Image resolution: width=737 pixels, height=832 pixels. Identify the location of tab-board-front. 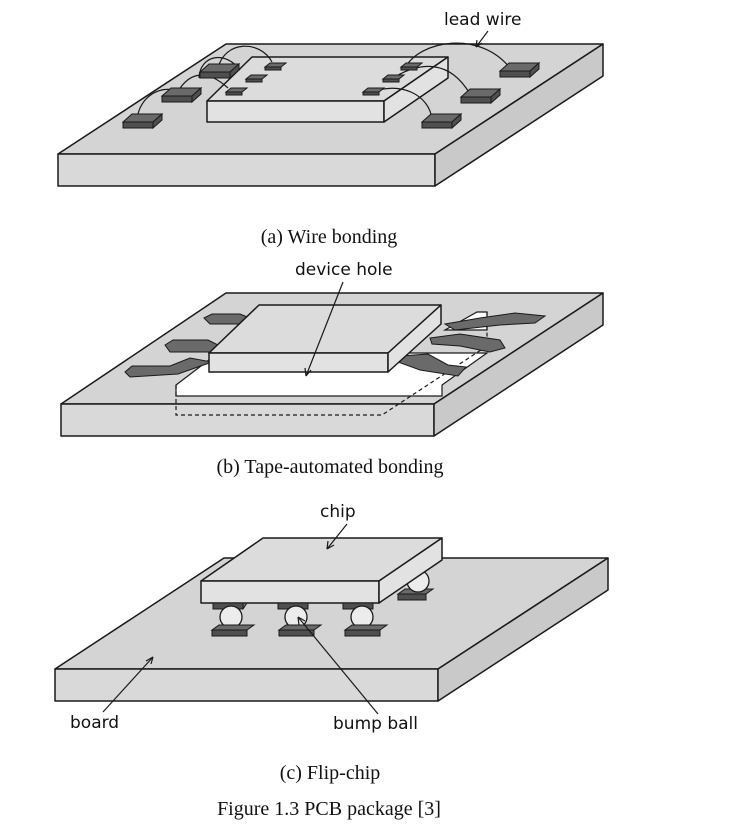
(247, 420).